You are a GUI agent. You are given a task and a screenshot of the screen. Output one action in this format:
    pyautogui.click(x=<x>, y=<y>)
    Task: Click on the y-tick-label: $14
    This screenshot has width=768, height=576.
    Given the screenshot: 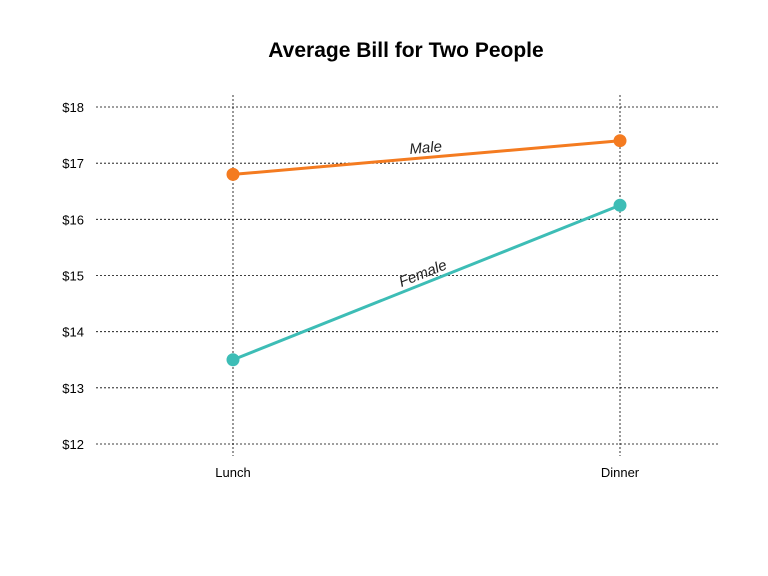 What is the action you would take?
    pyautogui.click(x=73, y=332)
    